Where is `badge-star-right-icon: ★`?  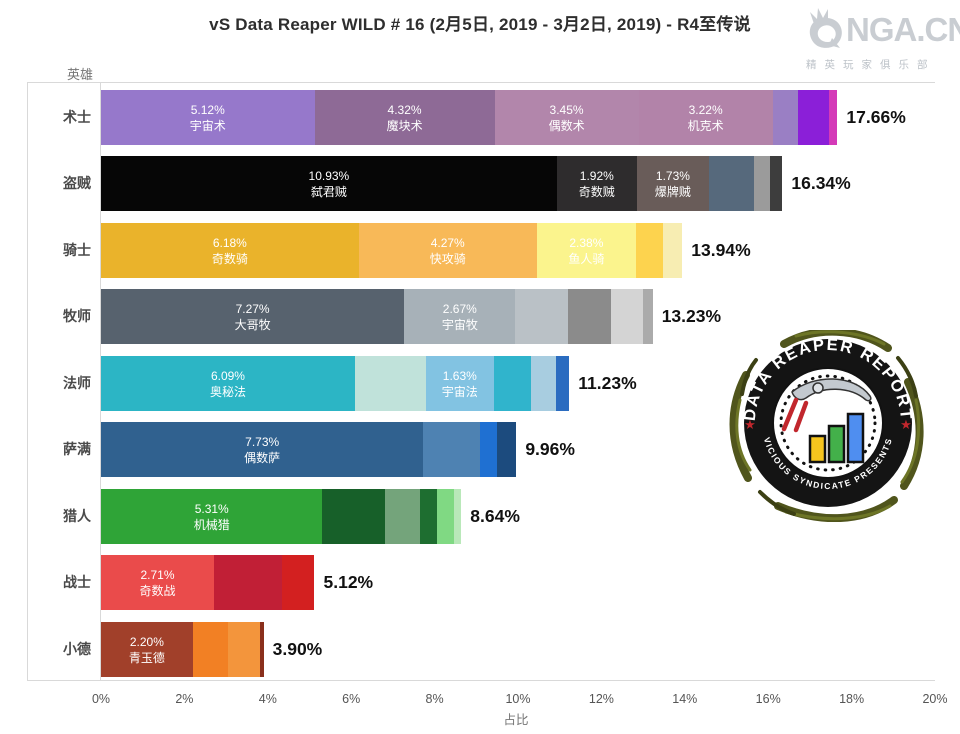
badge-star-right-icon: ★ is located at coordinates (906, 424).